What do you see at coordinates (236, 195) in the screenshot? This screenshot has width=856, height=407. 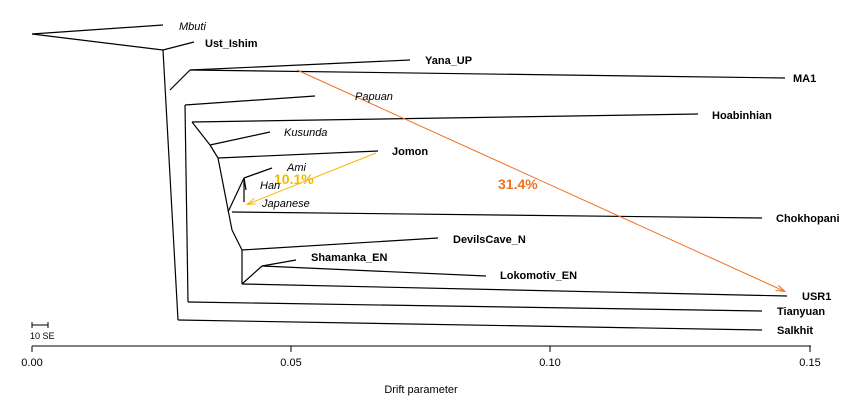 I see `branch-ea-node` at bounding box center [236, 195].